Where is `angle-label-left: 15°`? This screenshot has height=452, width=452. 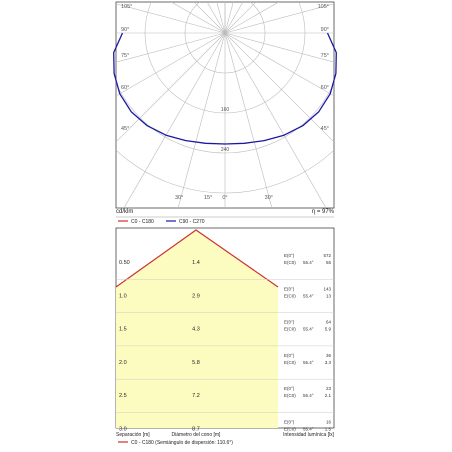
angle-label-left: 15° is located at coordinates (208, 198).